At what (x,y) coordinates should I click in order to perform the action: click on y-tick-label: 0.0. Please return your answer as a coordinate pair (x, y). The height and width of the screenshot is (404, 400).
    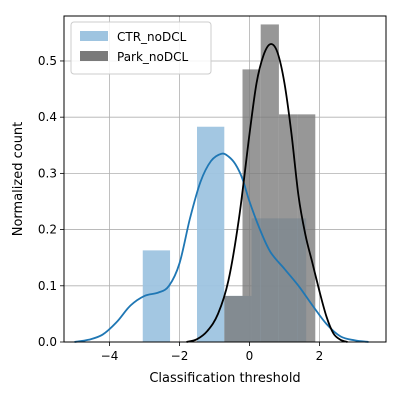
    Looking at the image, I should click on (47, 342).